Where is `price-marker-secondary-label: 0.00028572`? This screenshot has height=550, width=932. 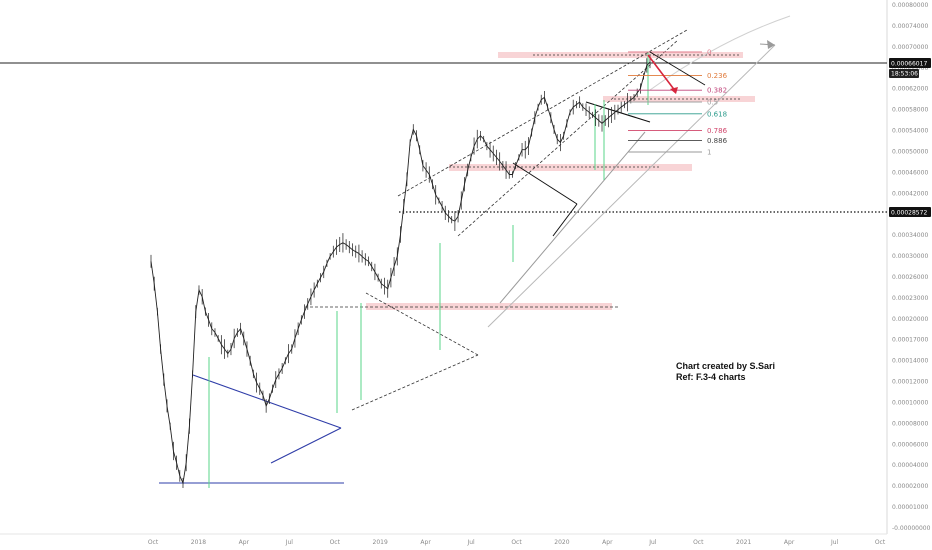 price-marker-secondary-label: 0.00028572 is located at coordinates (909, 213).